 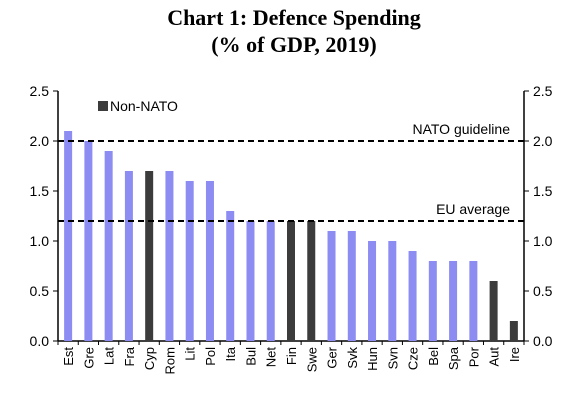 I want to click on bar-lit, so click(x=189, y=261).